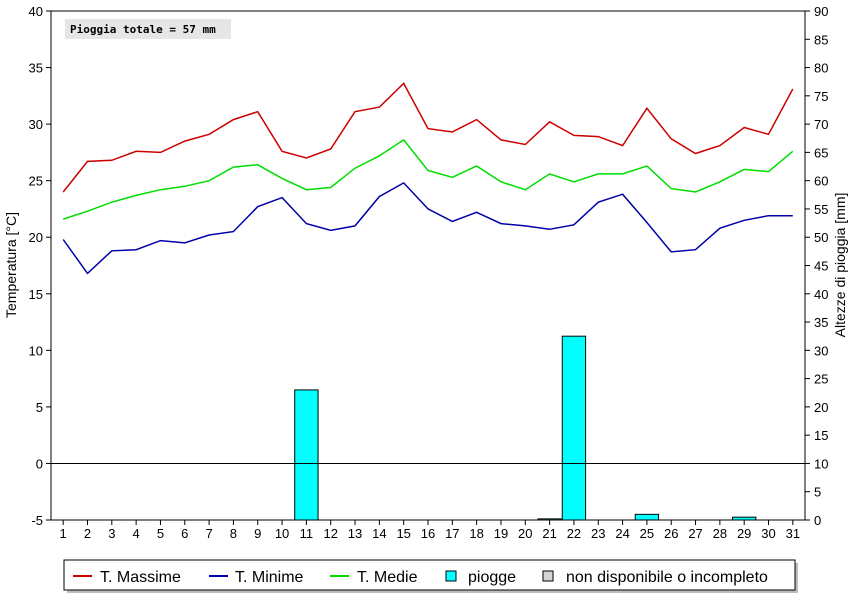  I want to click on x-tick-label: 29, so click(744, 533).